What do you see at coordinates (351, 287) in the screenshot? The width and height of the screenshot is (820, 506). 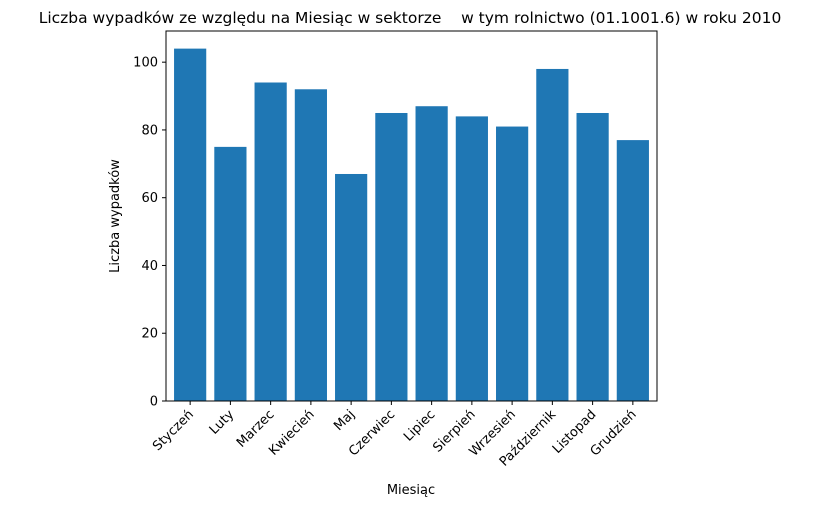 I see `bar-Maj` at bounding box center [351, 287].